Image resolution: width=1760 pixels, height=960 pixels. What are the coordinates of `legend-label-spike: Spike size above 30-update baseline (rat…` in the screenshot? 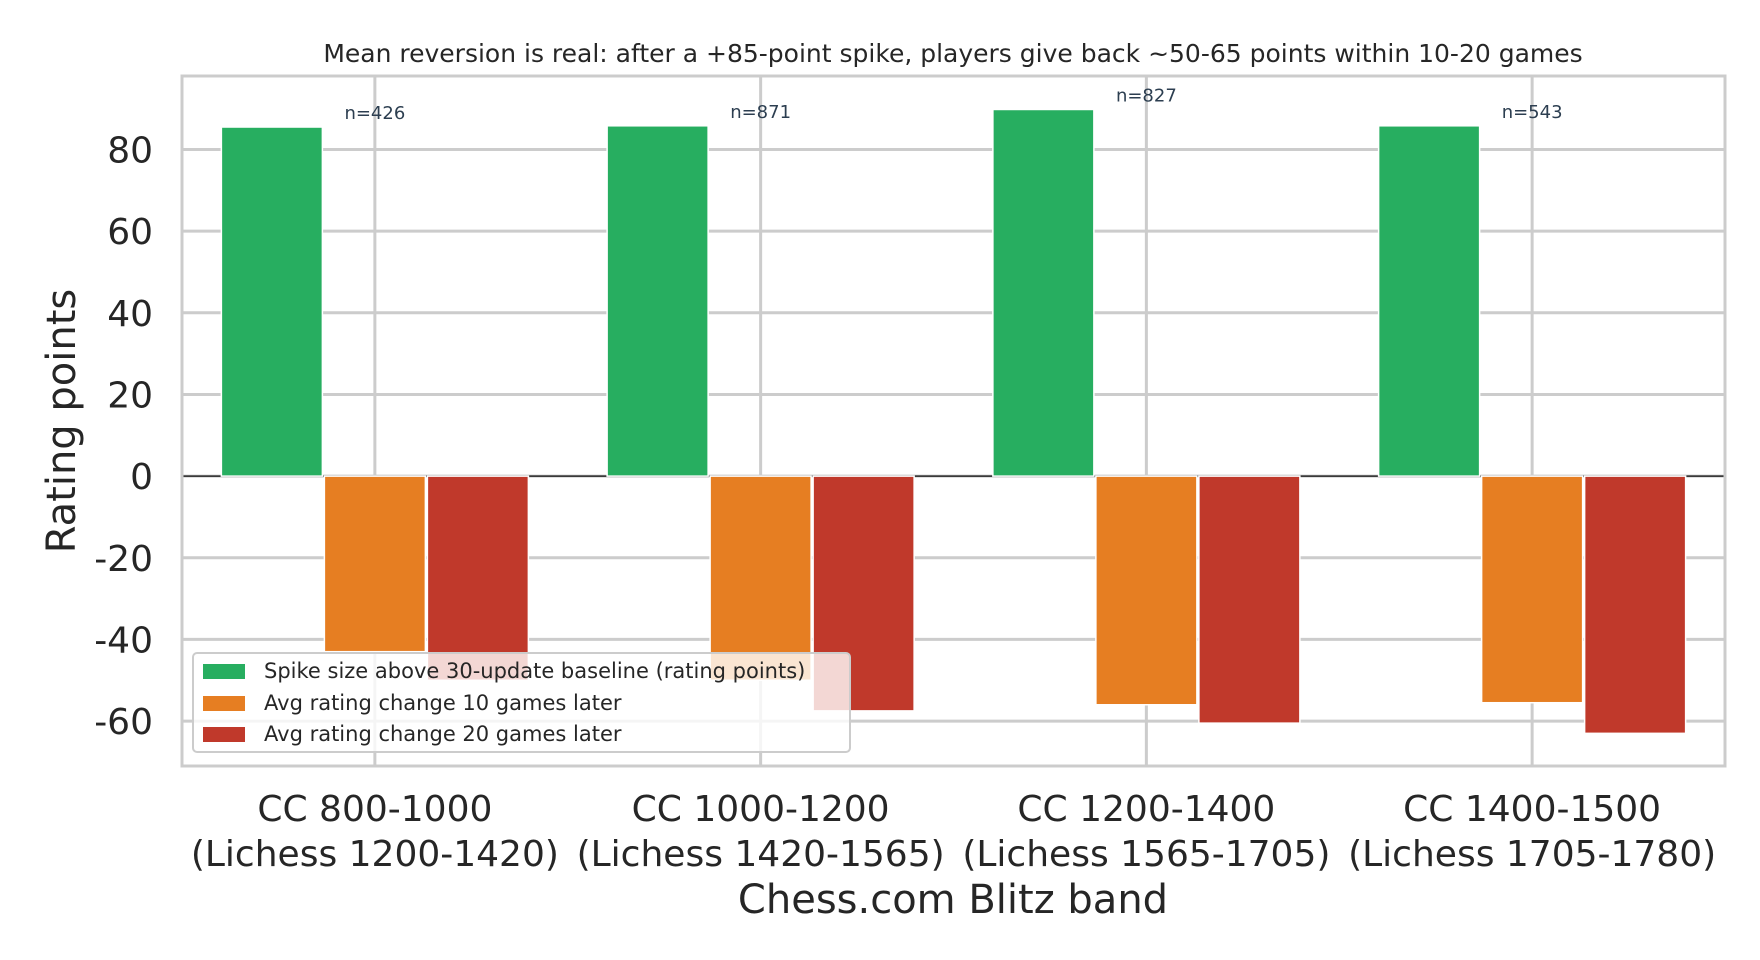 It's located at (534, 671).